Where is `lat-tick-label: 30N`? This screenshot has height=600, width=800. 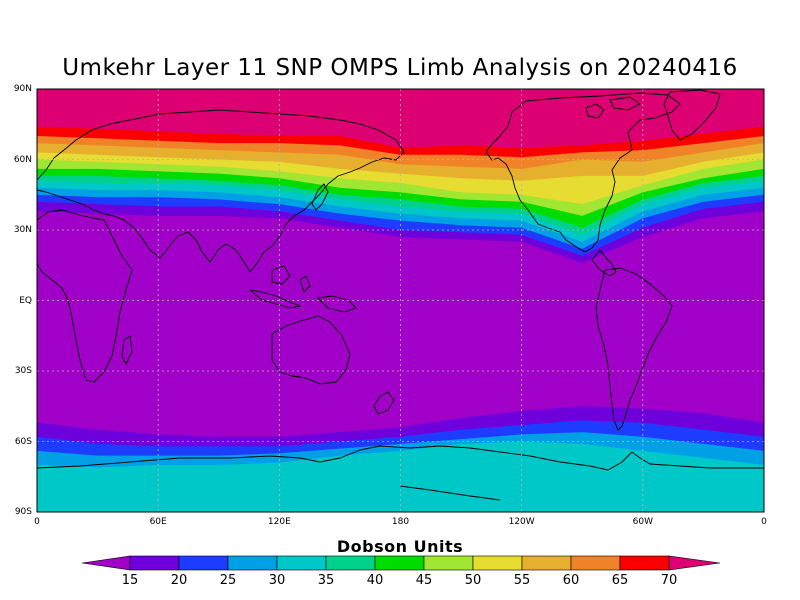 lat-tick-label: 30N is located at coordinates (22, 230).